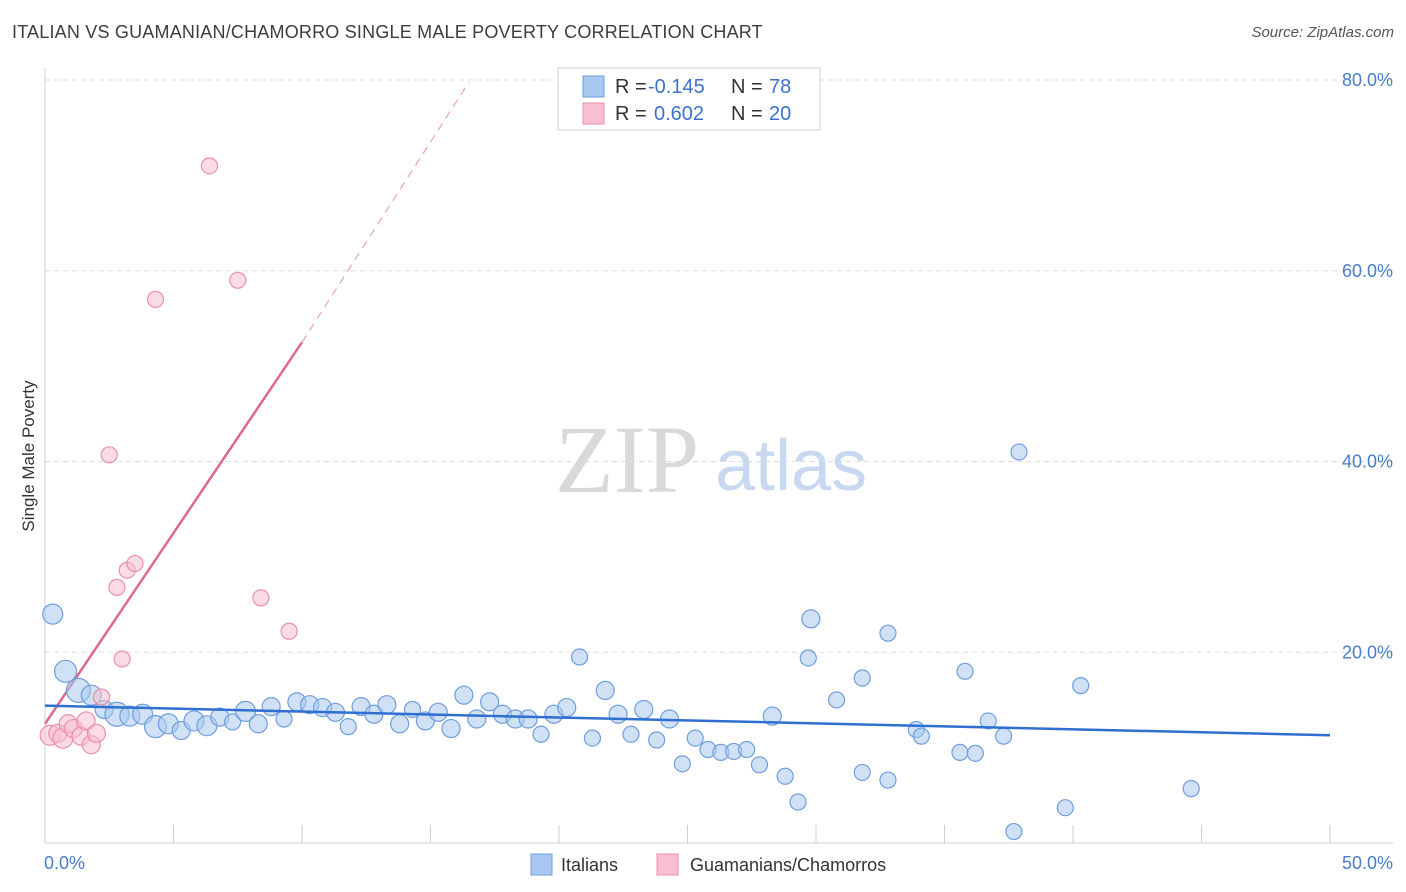  What do you see at coordinates (593, 86) in the screenshot?
I see `legend-swatch-italians` at bounding box center [593, 86].